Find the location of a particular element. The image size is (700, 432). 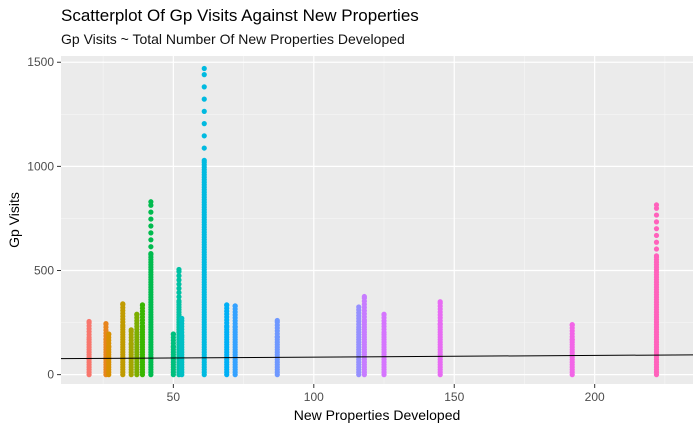

y-axis-title: Gp Visits is located at coordinates (14, 220).